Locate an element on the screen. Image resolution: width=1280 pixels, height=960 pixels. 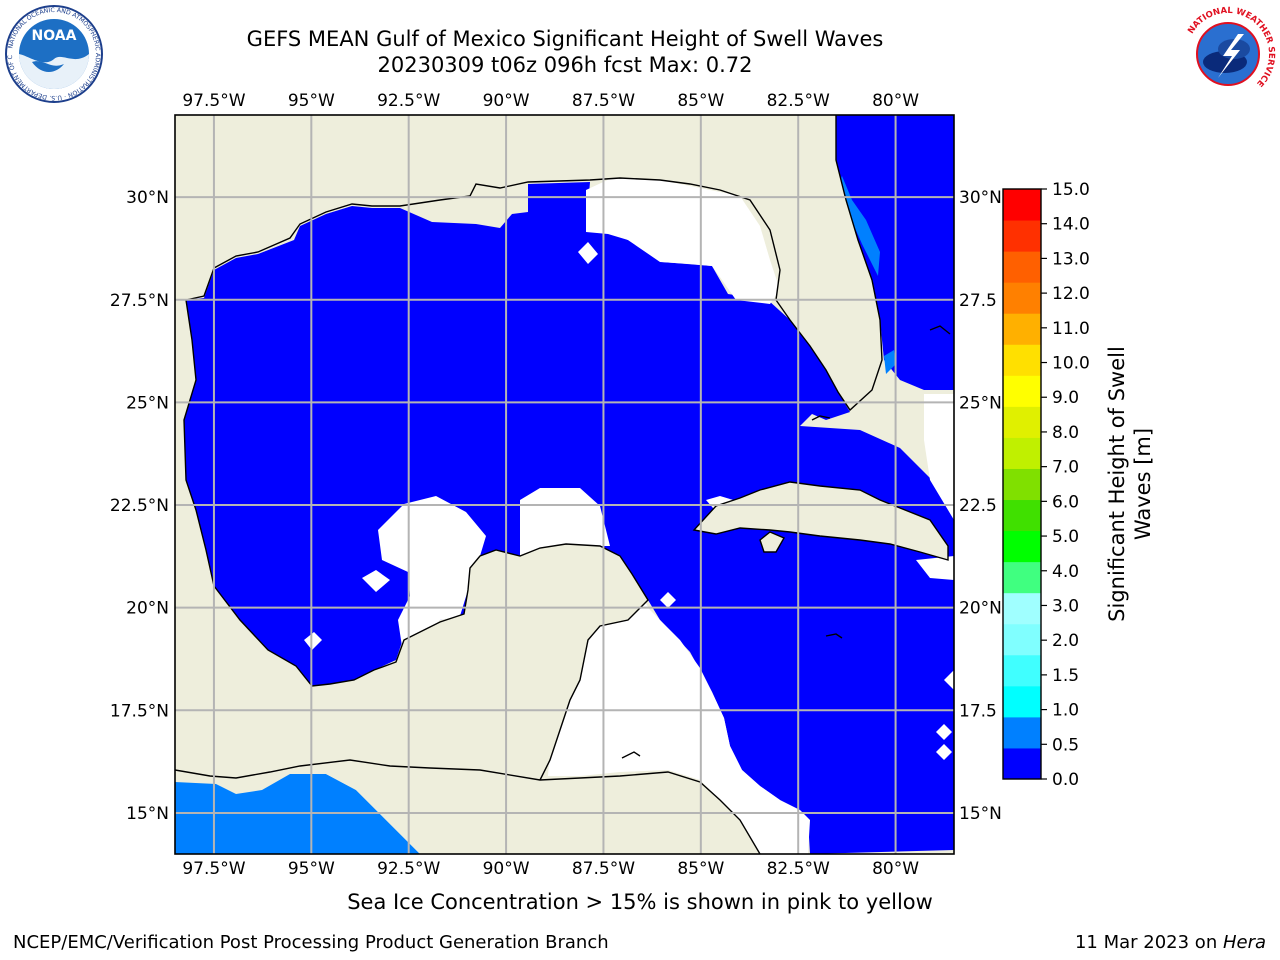
colorbar-tick-label: 11.0 is located at coordinates (1071, 329).